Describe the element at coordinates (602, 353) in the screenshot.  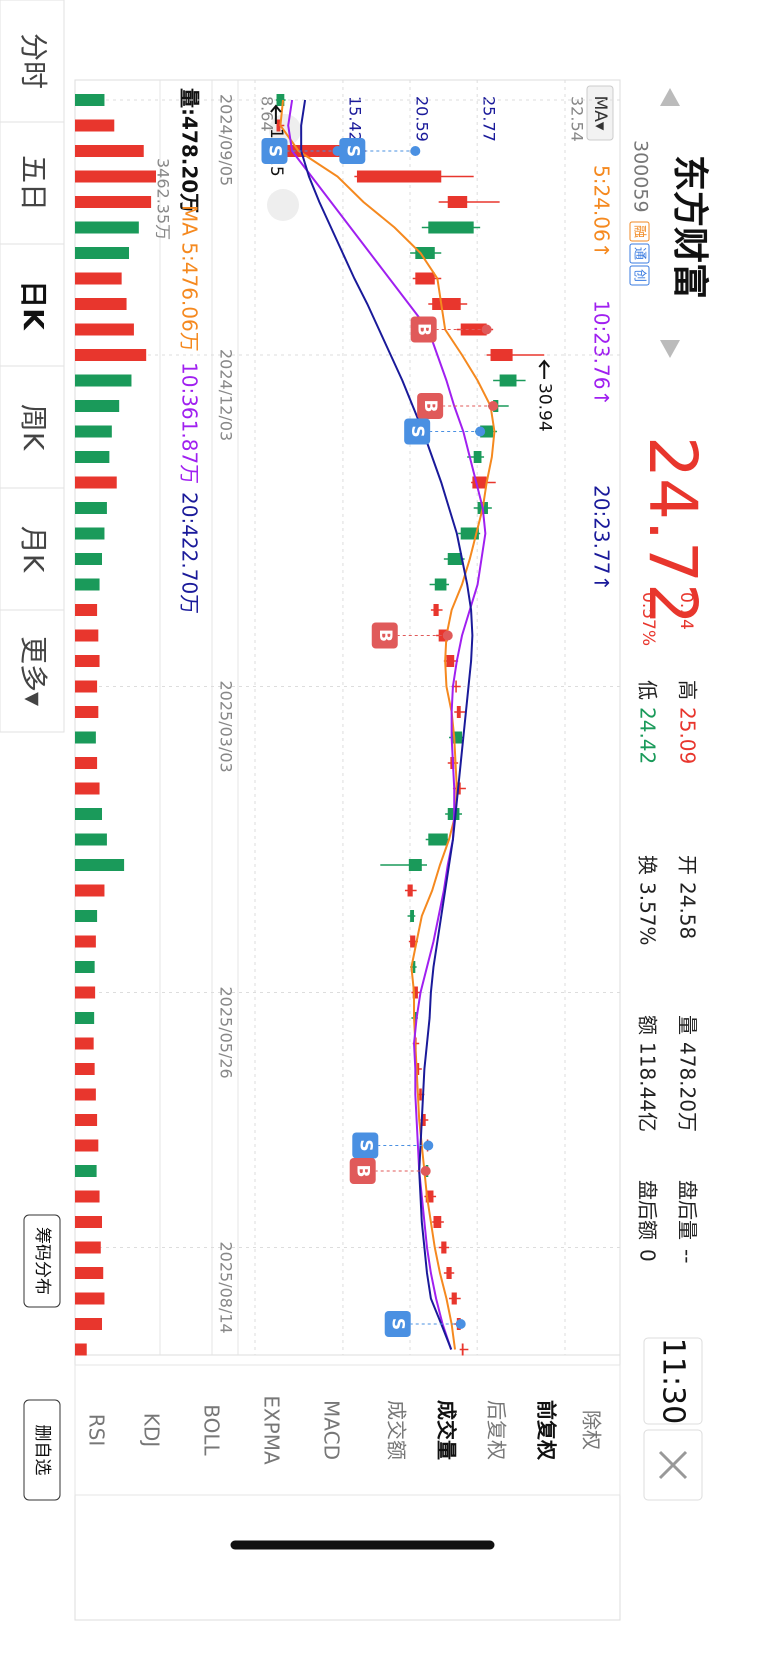
I see `legend-item: 10:23.76↑` at that location.